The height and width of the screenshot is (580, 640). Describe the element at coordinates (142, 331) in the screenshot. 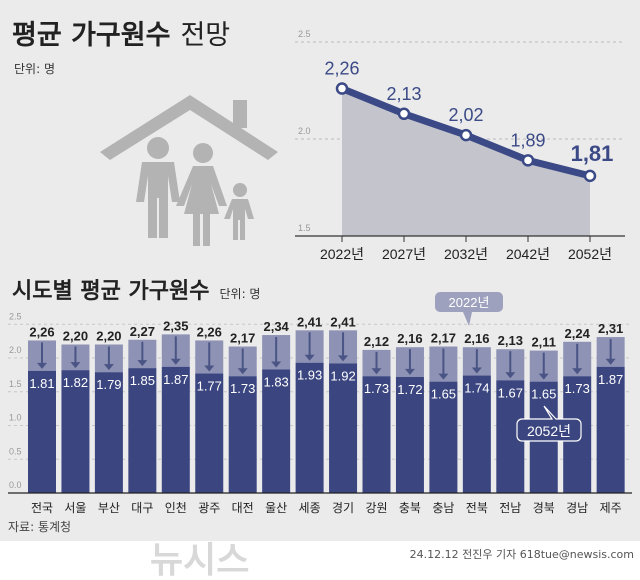

I see `value-label-2022: 2,27` at that location.